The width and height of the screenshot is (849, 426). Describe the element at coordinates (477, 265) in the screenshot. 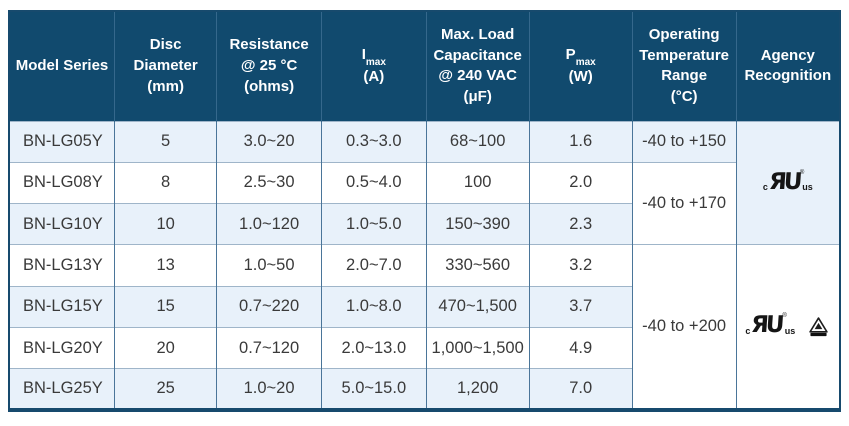

I see `max-load-capacitance-cell: 330~560` at that location.